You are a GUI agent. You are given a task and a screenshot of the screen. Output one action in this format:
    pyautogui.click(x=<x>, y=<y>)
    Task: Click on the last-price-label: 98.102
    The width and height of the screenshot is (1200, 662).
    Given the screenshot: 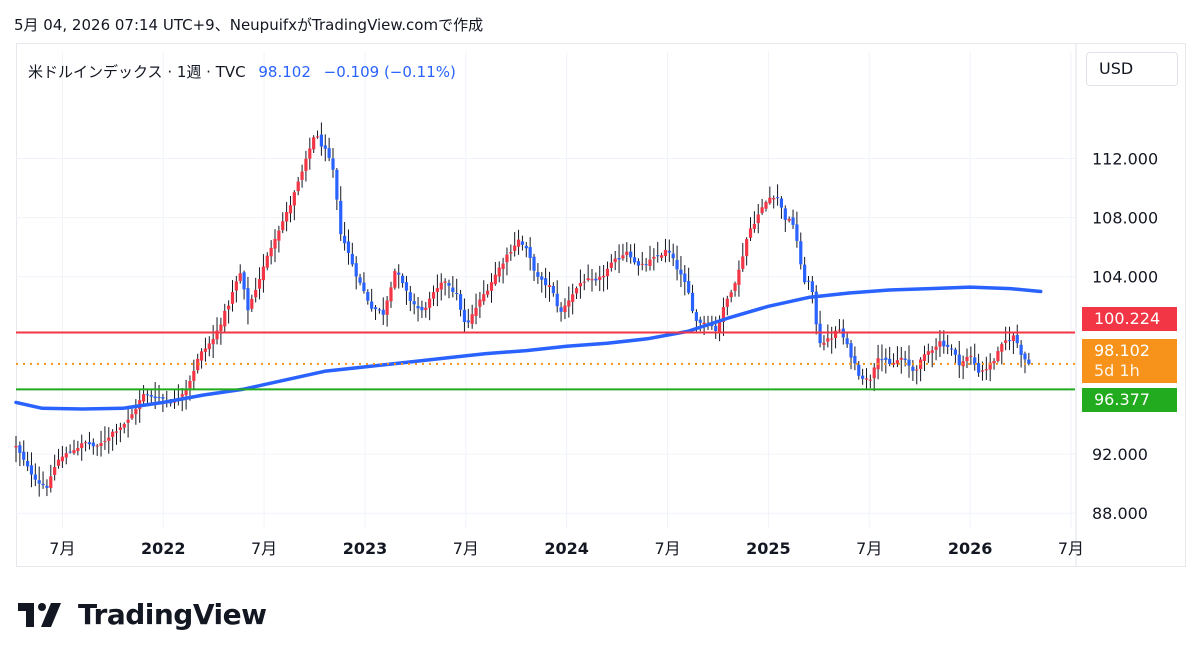 What is the action you would take?
    pyautogui.click(x=1122, y=350)
    